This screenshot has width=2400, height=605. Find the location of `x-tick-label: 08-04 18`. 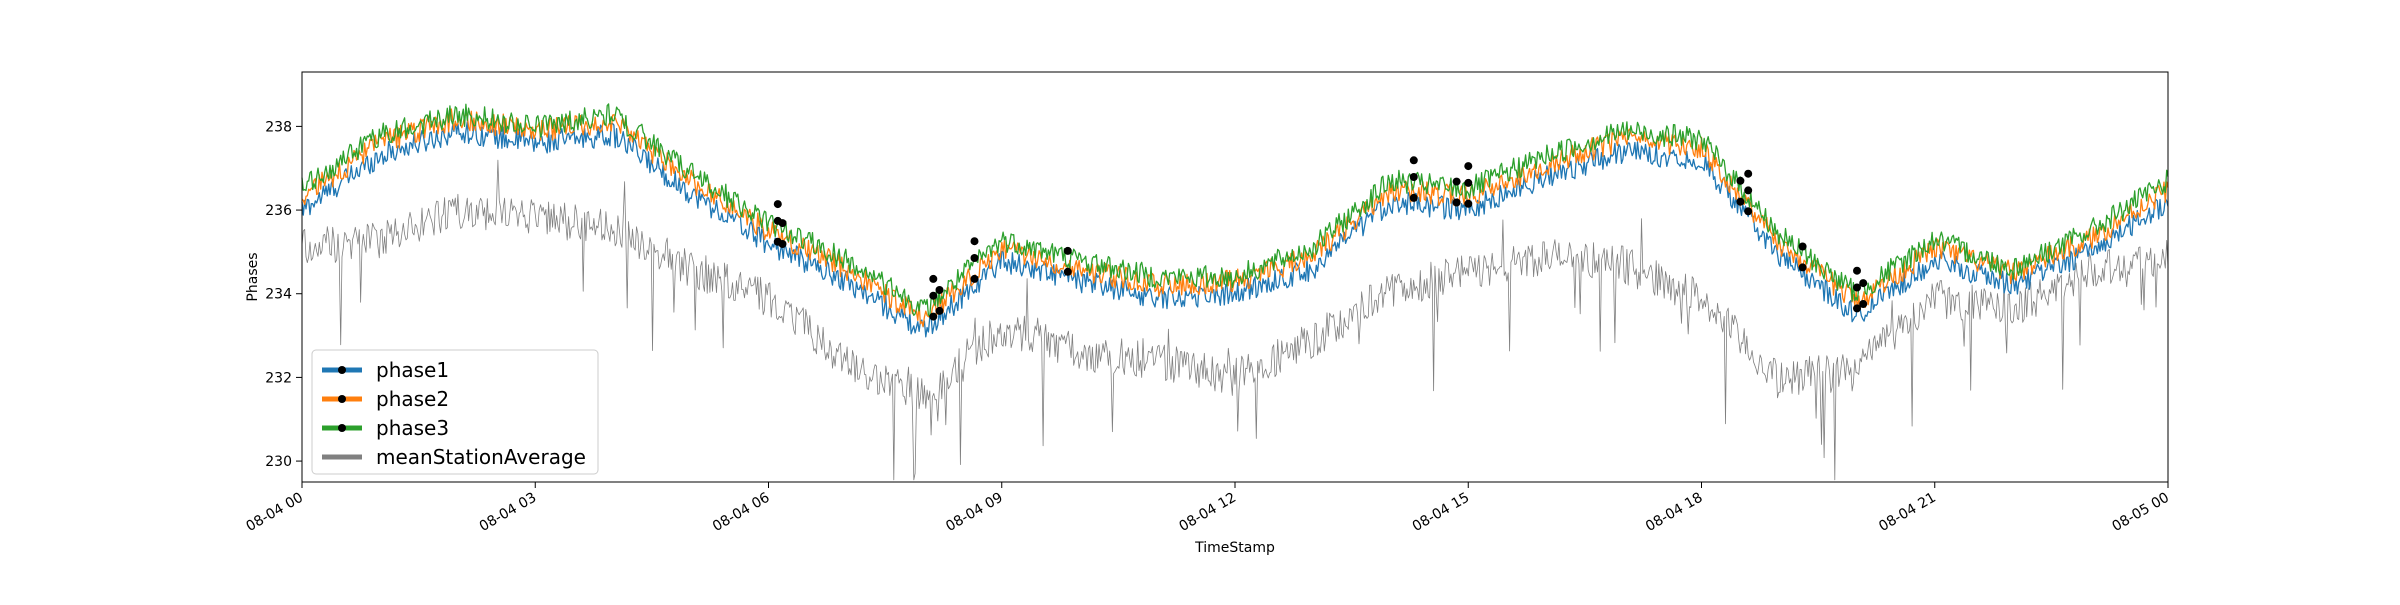

x-tick-label: 08-04 18 is located at coordinates (1674, 512).